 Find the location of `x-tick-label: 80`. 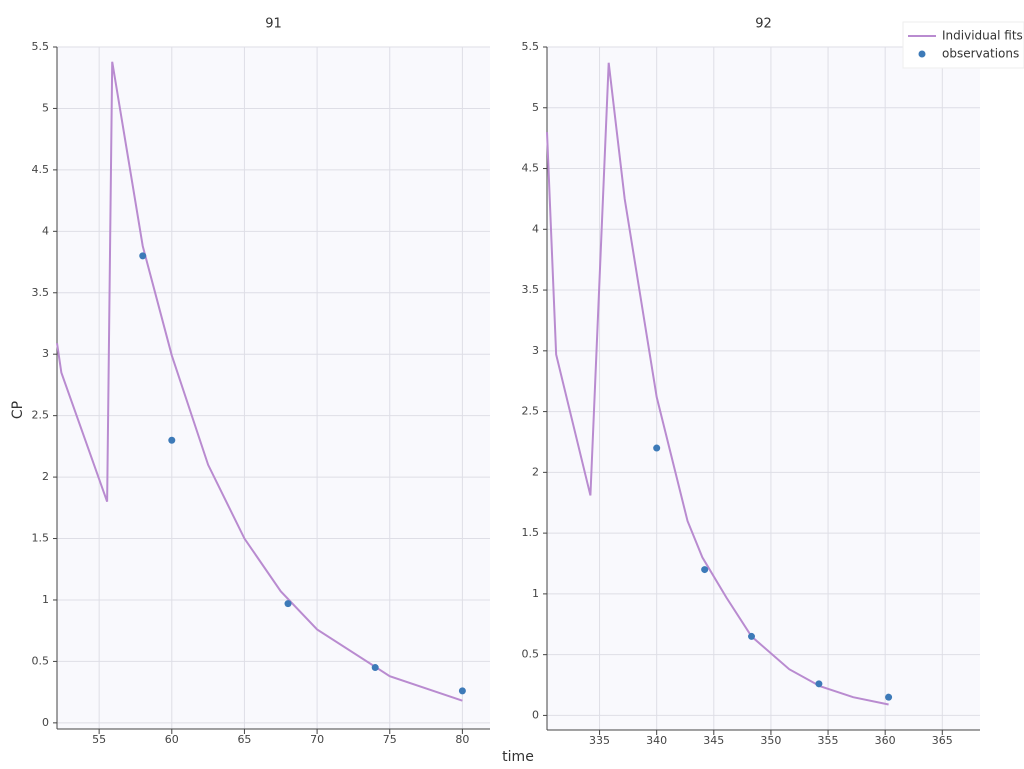

x-tick-label: 80 is located at coordinates (462, 739).